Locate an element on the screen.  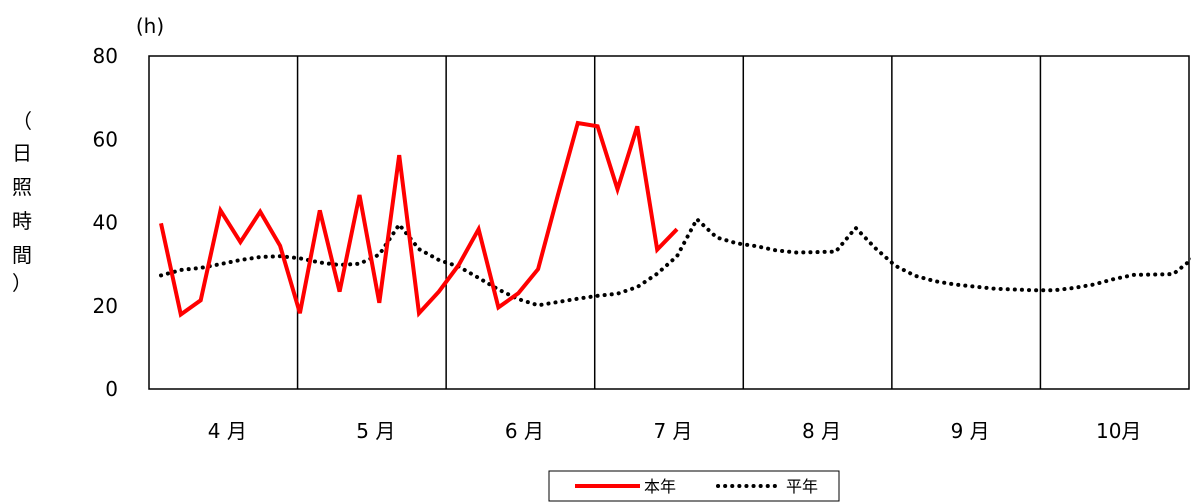
y-tick-label: 80 is located at coordinates (105, 56).